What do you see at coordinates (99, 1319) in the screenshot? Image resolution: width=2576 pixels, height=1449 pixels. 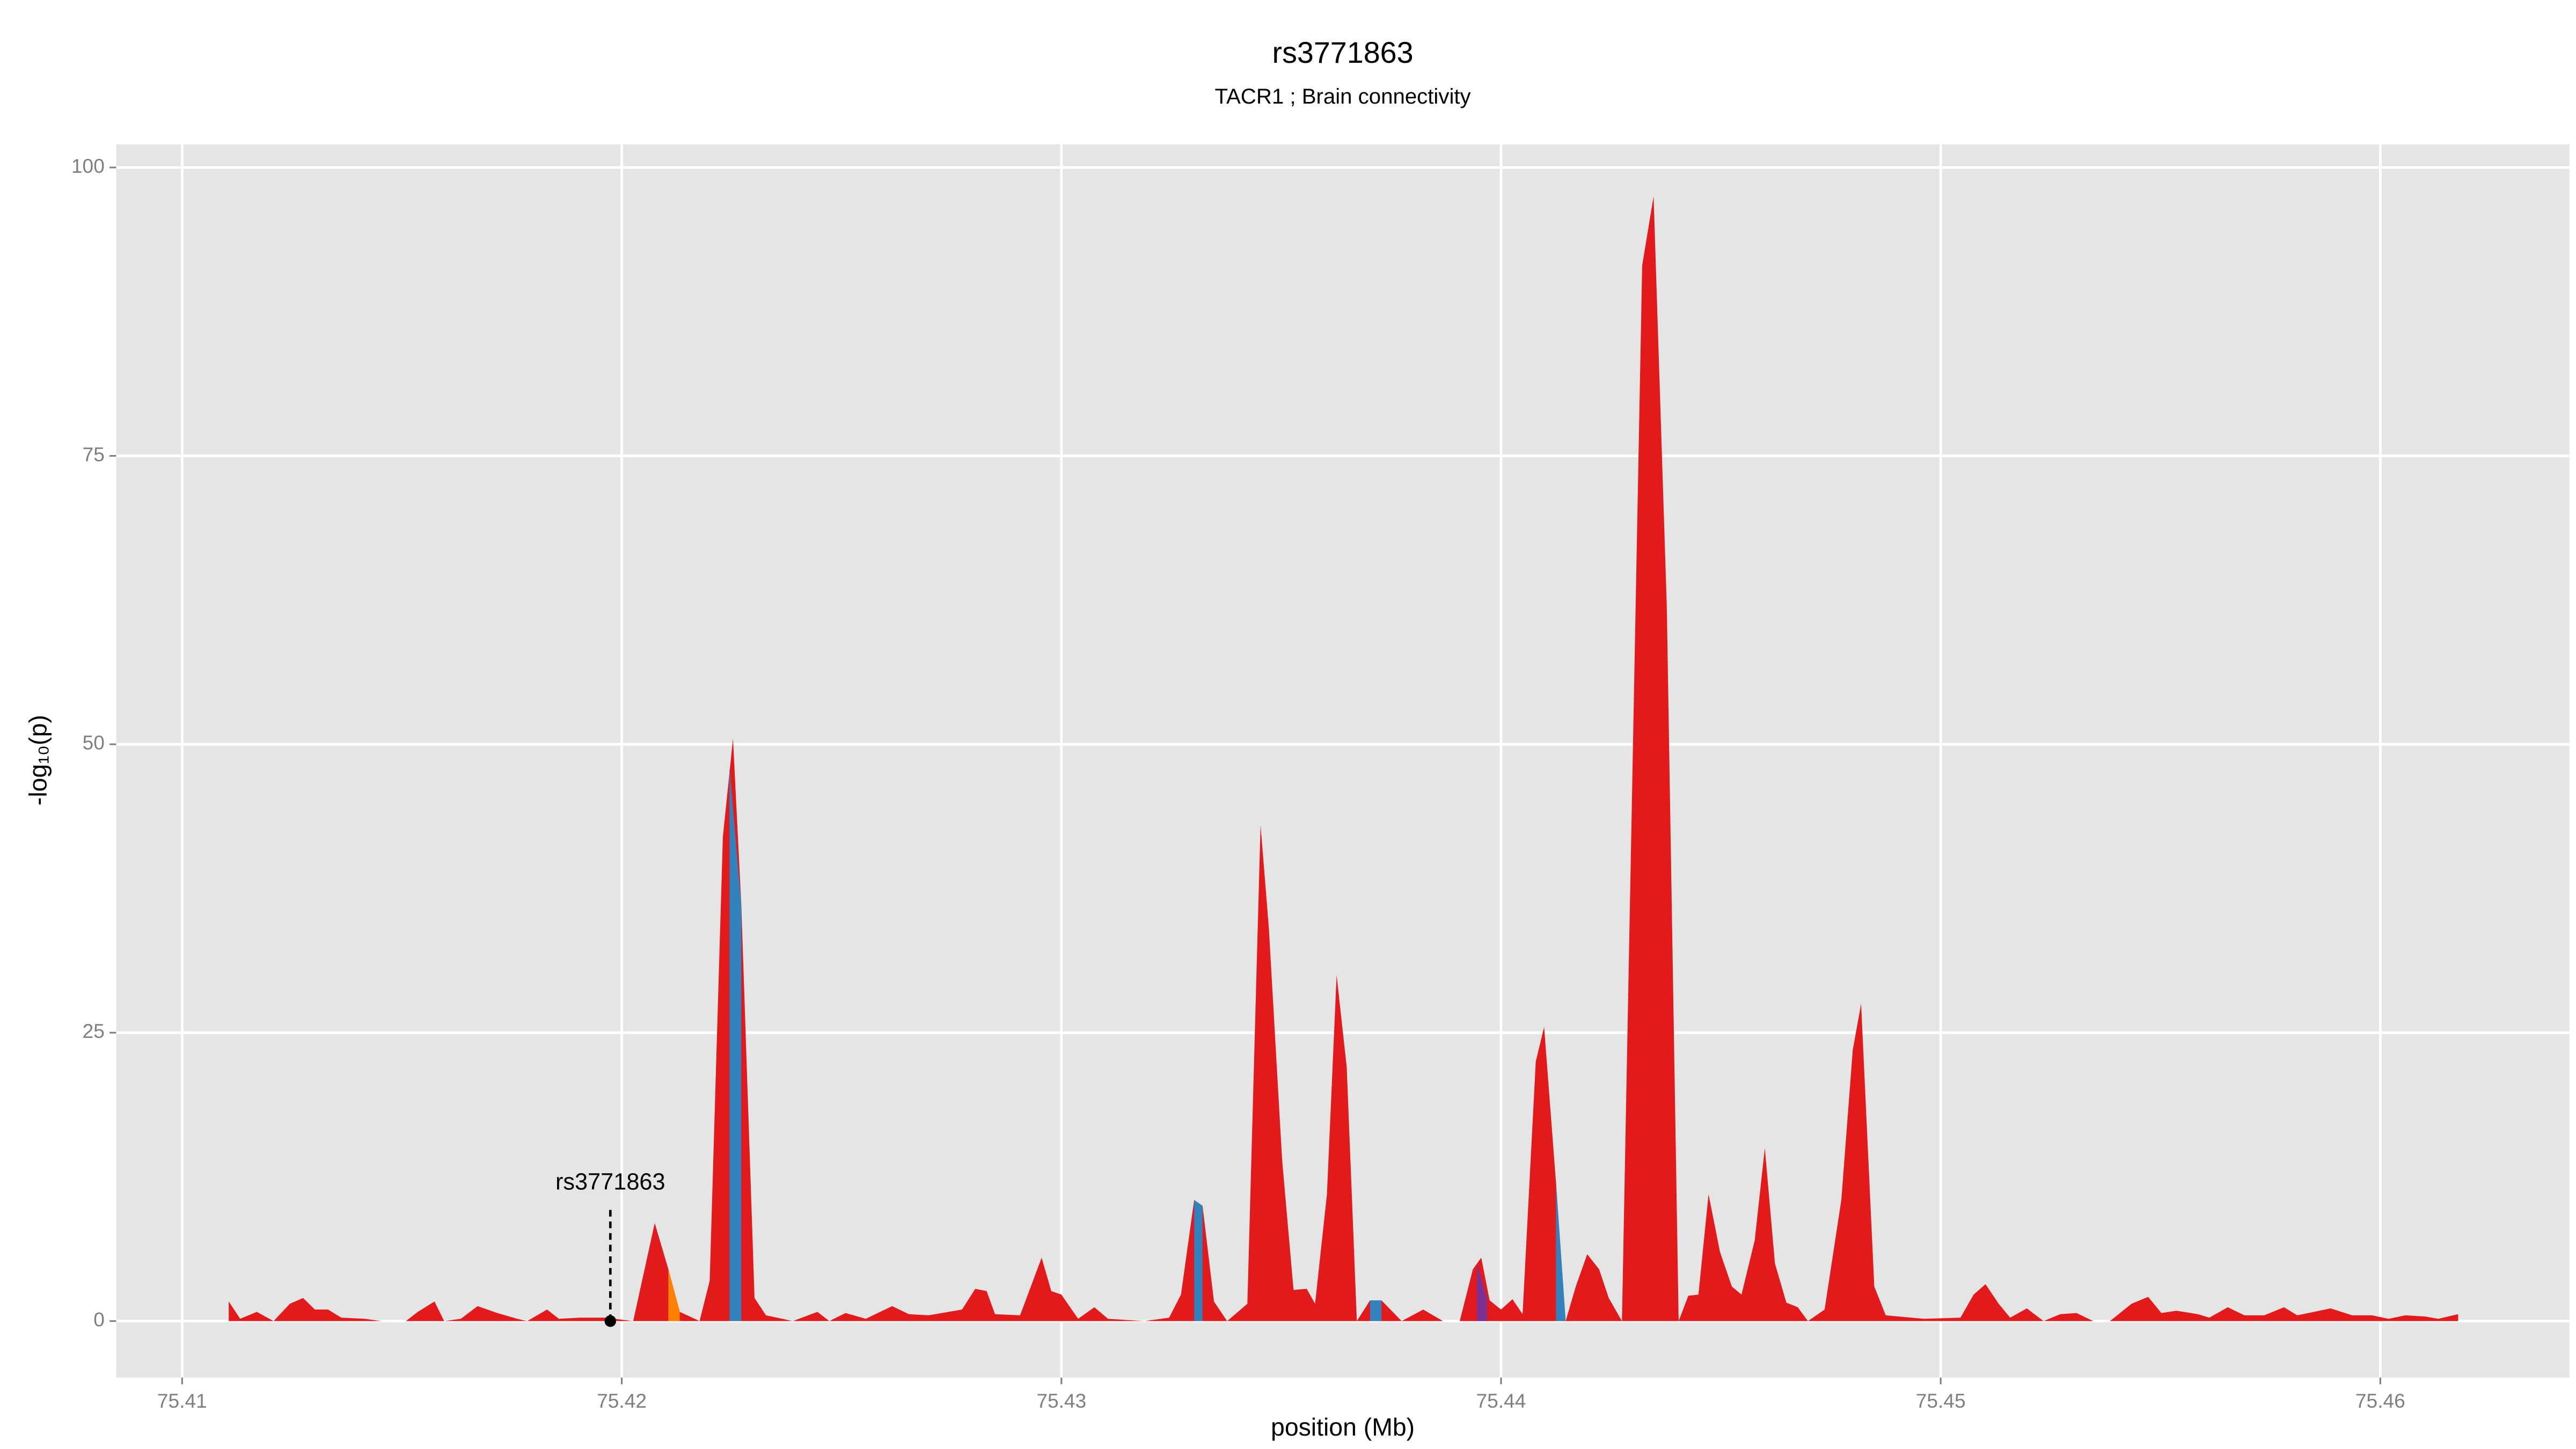 I see `y-tick-label: 0` at bounding box center [99, 1319].